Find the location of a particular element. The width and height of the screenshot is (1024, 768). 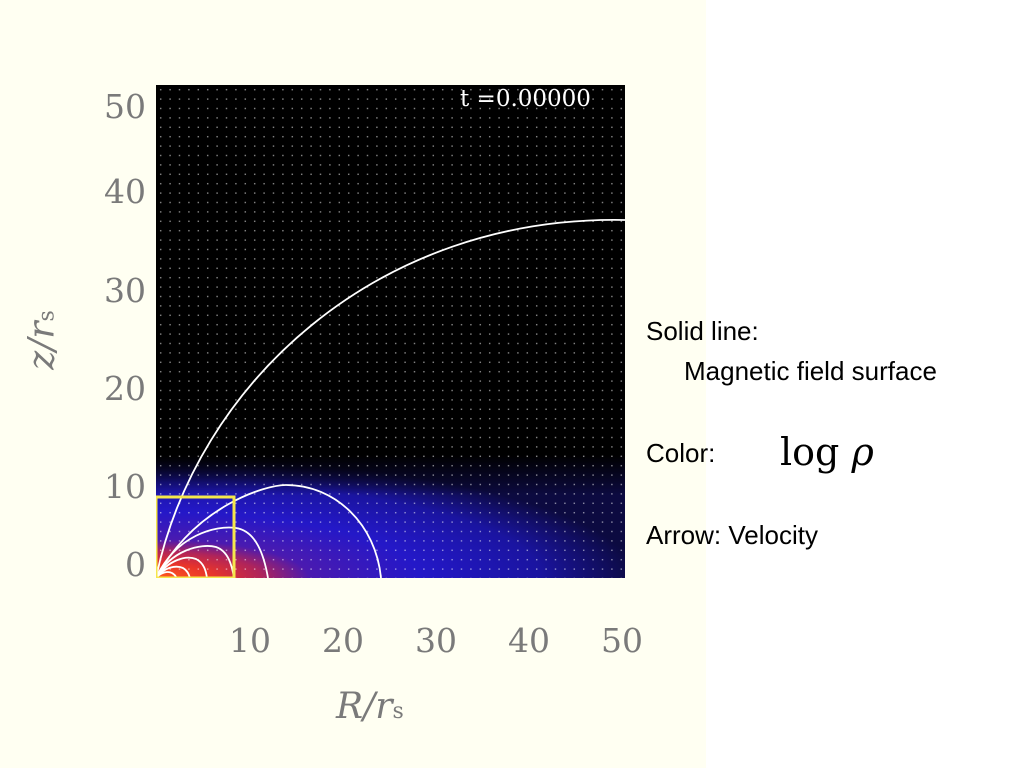

x-tick-label: 10 is located at coordinates (250, 640).